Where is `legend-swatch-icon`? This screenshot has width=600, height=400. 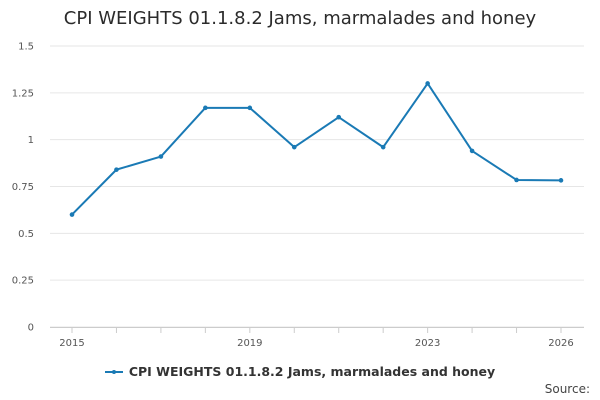
legend-swatch-icon is located at coordinates (113, 372).